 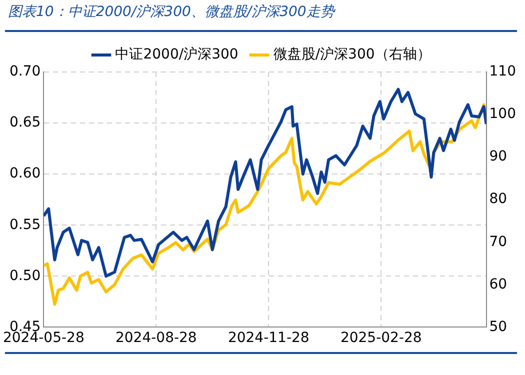 I want to click on legend-label: 微盘股/沪深300（右轴）, so click(x=352, y=54).